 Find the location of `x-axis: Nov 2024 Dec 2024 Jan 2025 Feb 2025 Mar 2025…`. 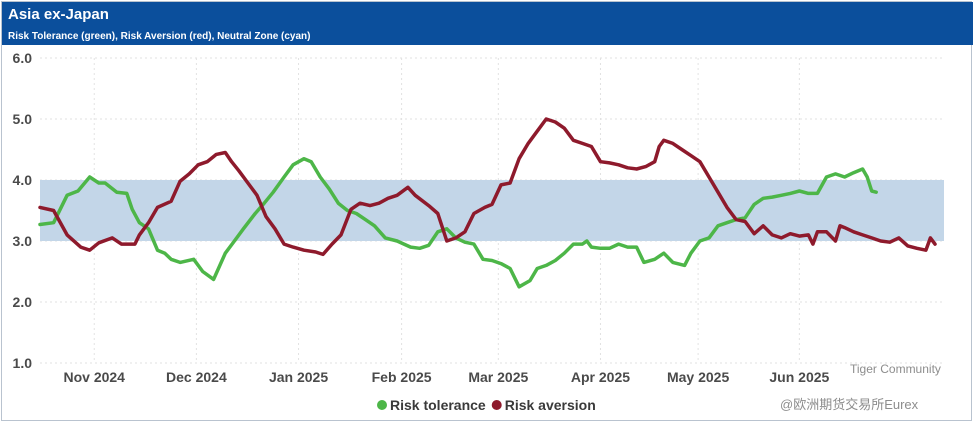

x-axis: Nov 2024 Dec 2024 Jan 2025 Feb 2025 Mar 2025… is located at coordinates (446, 377).